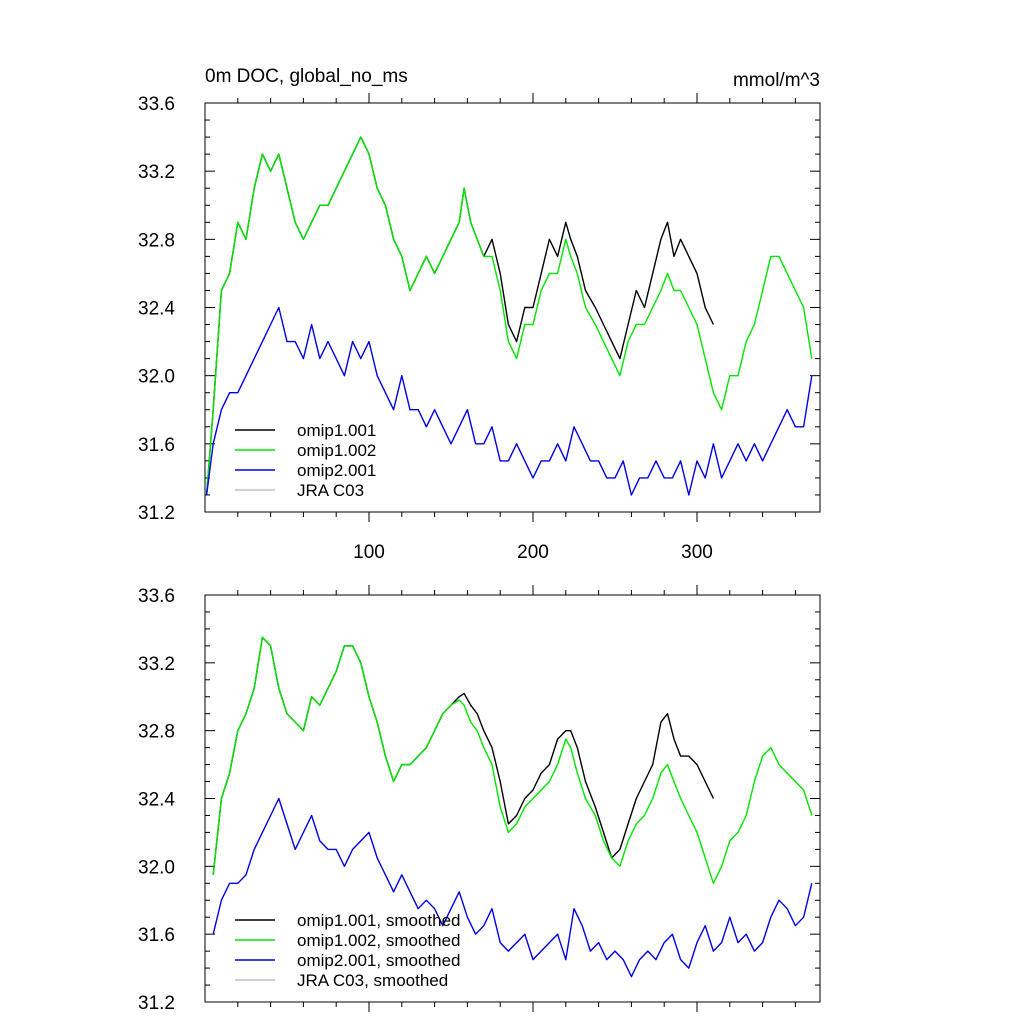 This screenshot has height=1024, width=1024. Describe the element at coordinates (336, 470) in the screenshot. I see `legend-label: omip2.001` at that location.